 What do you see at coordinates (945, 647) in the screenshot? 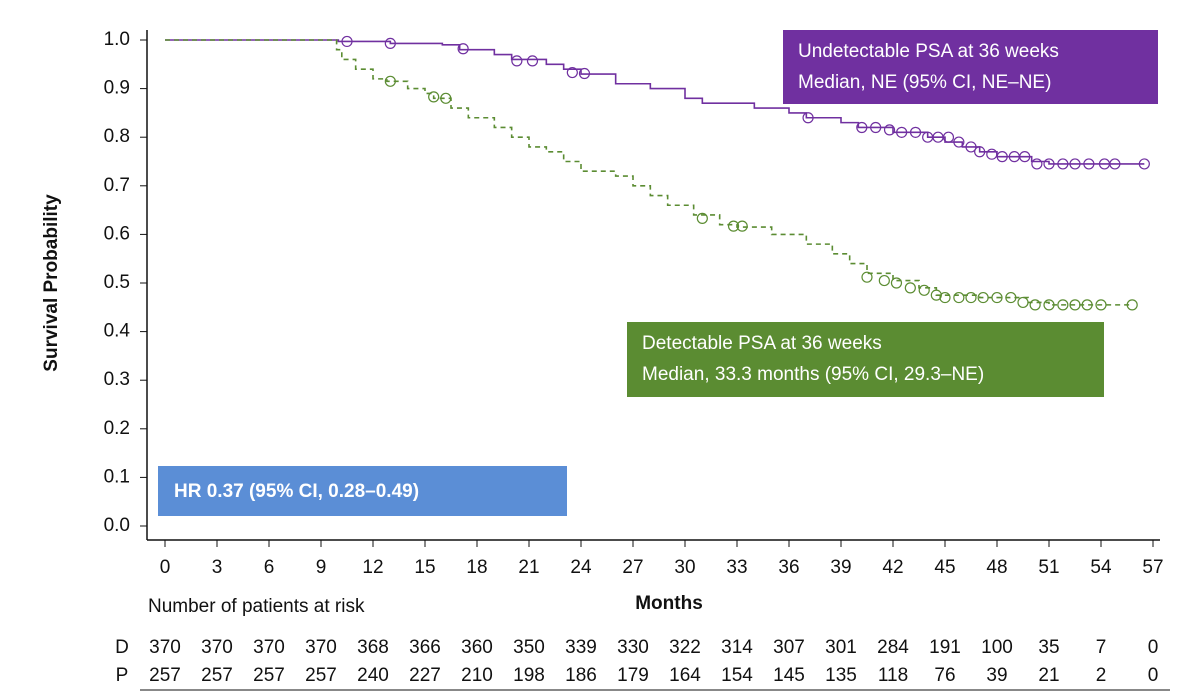
I see `risk-value: 191` at bounding box center [945, 647].